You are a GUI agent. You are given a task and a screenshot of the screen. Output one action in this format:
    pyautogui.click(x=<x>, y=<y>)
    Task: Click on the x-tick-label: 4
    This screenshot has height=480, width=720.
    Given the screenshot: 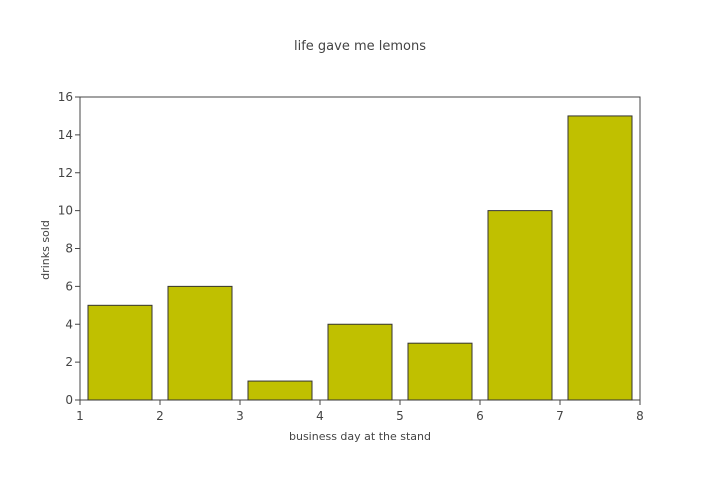 What is the action you would take?
    pyautogui.click(x=320, y=416)
    